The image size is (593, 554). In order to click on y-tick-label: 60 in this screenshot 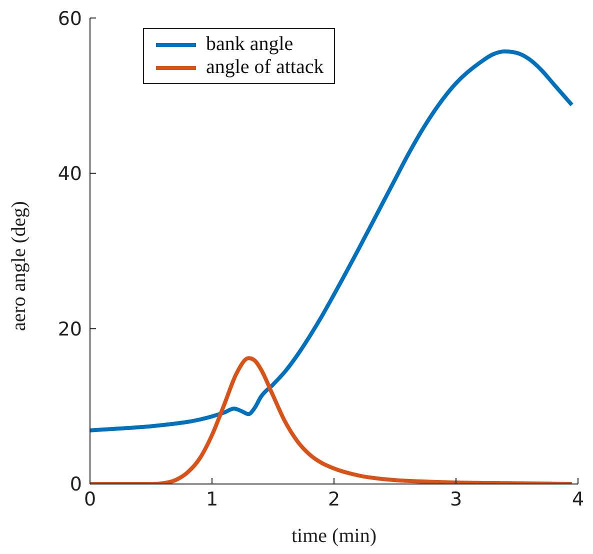, I will do `click(70, 19)`.